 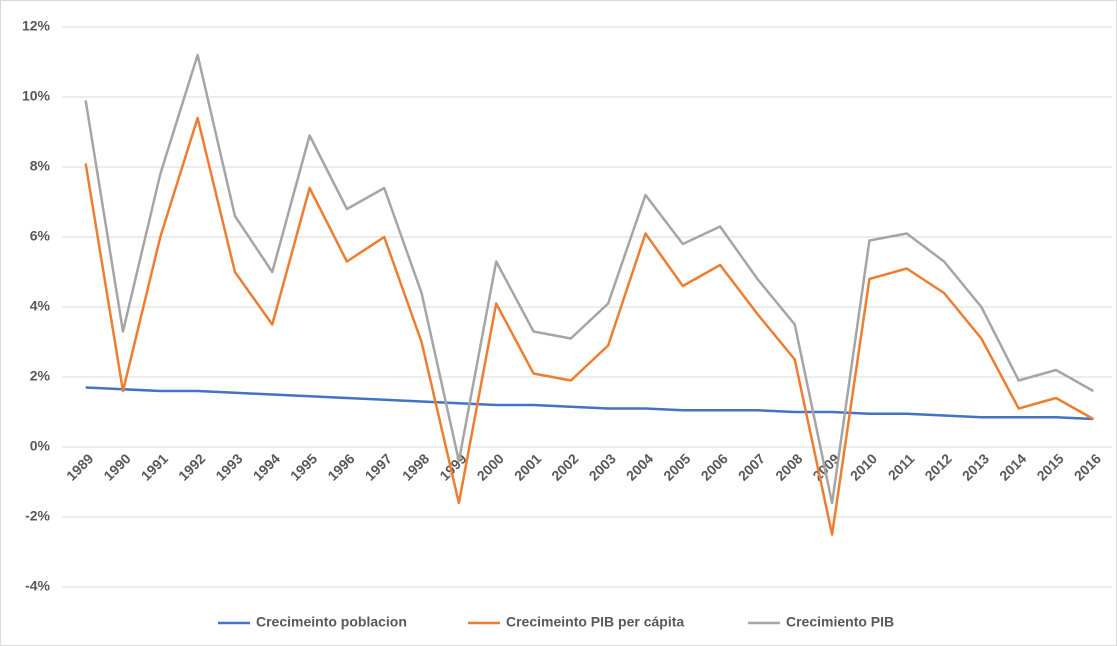 I want to click on y-tick-label: 8%, so click(x=40, y=166).